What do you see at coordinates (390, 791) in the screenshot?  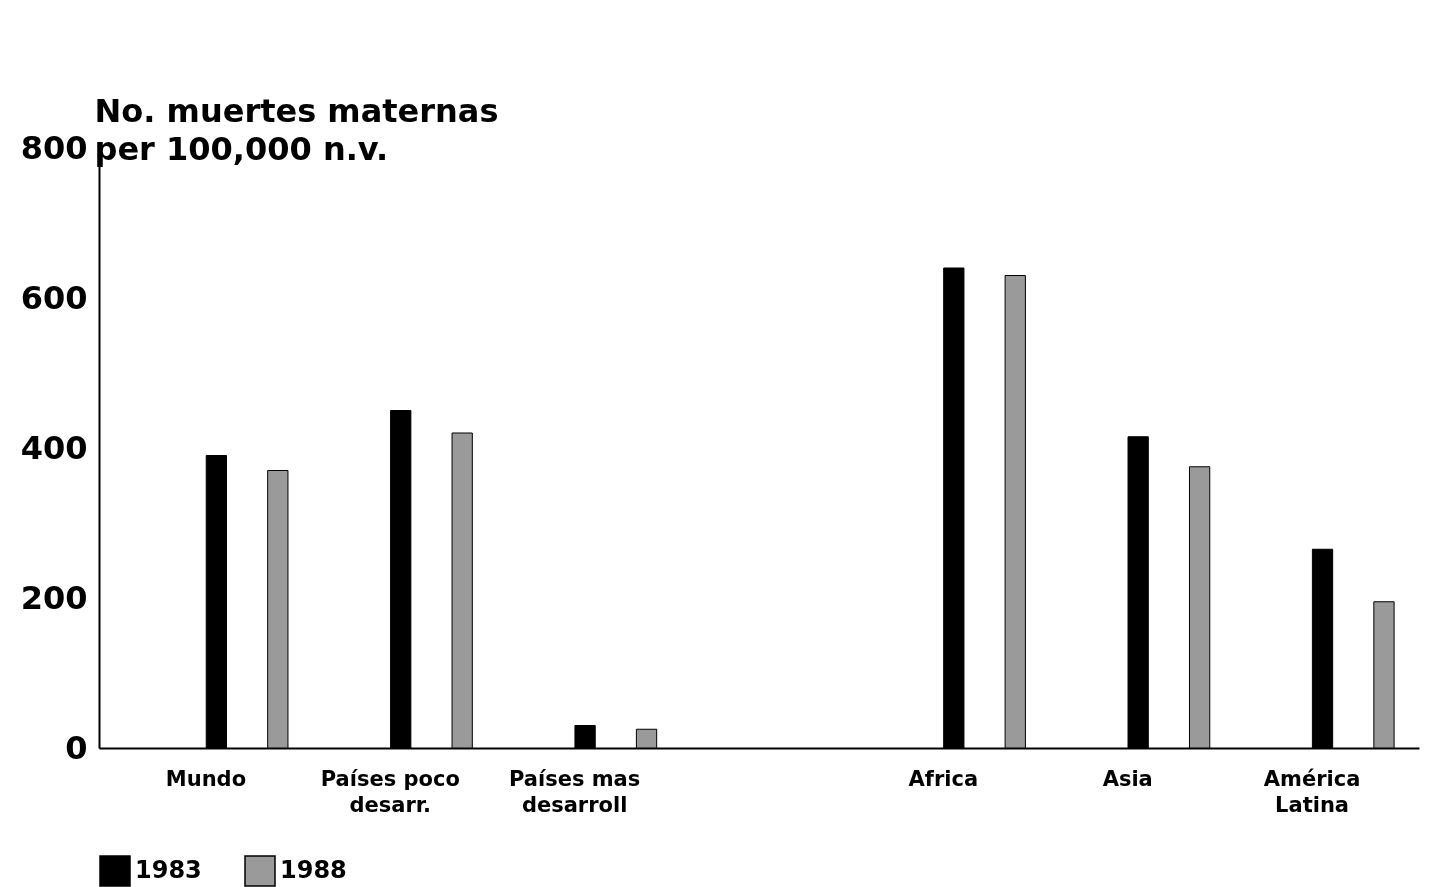 I see `x-tick-label: Países poco desarr.` at bounding box center [390, 791].